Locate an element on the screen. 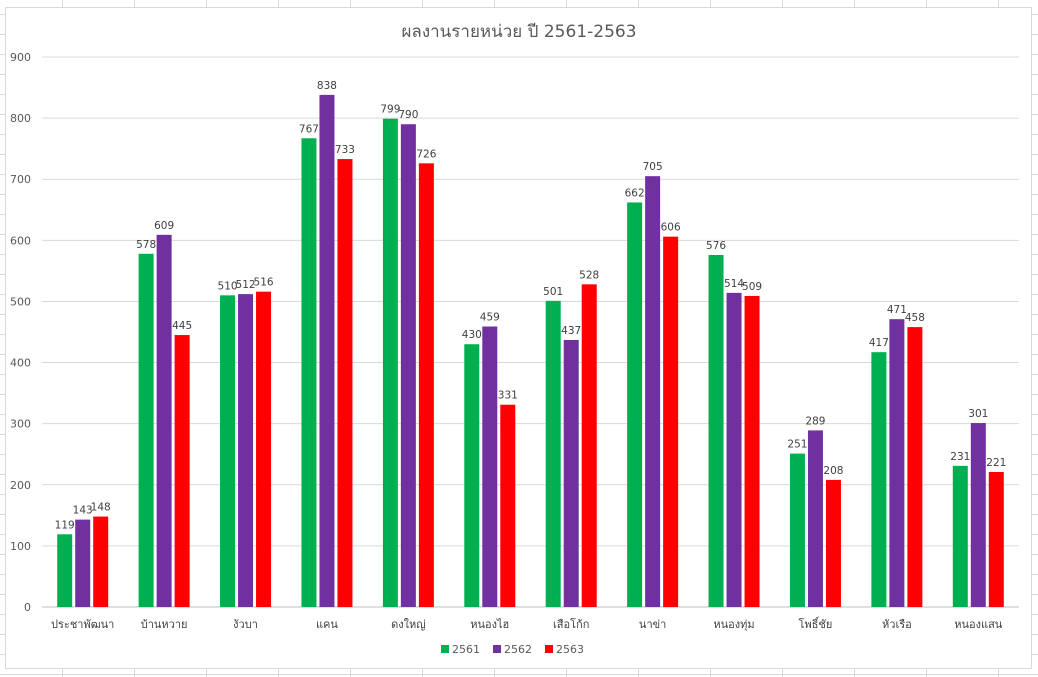 The height and width of the screenshot is (677, 1038). data-label: 509 is located at coordinates (752, 287).